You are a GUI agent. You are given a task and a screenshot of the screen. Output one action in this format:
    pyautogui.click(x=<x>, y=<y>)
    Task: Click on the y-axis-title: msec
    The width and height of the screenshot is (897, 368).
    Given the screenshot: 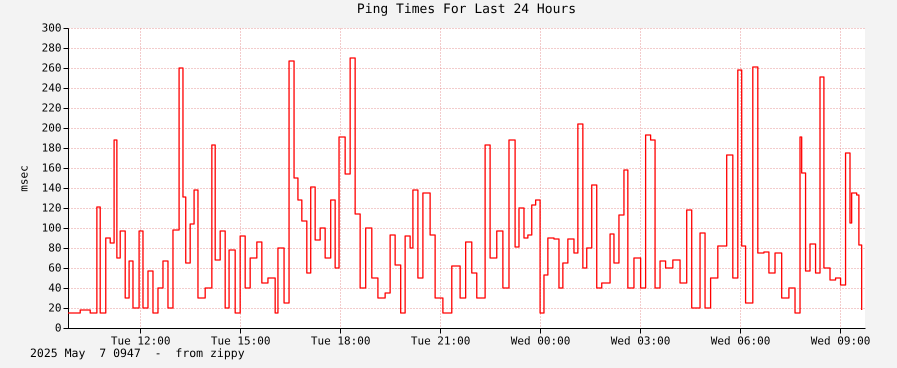 What is the action you would take?
    pyautogui.click(x=24, y=178)
    